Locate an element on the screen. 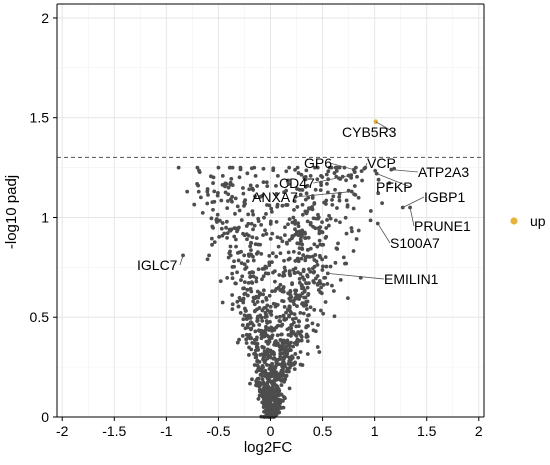  x-tick-label: 1.5 is located at coordinates (427, 431).